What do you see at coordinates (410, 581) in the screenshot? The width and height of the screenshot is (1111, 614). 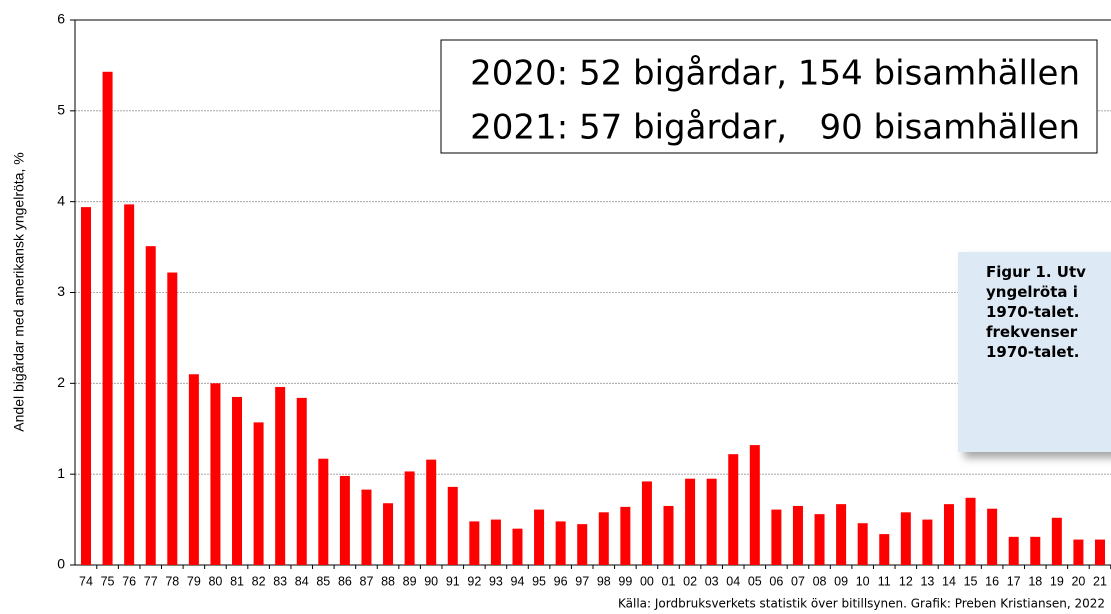 I see `x-tick-label: 89` at bounding box center [410, 581].